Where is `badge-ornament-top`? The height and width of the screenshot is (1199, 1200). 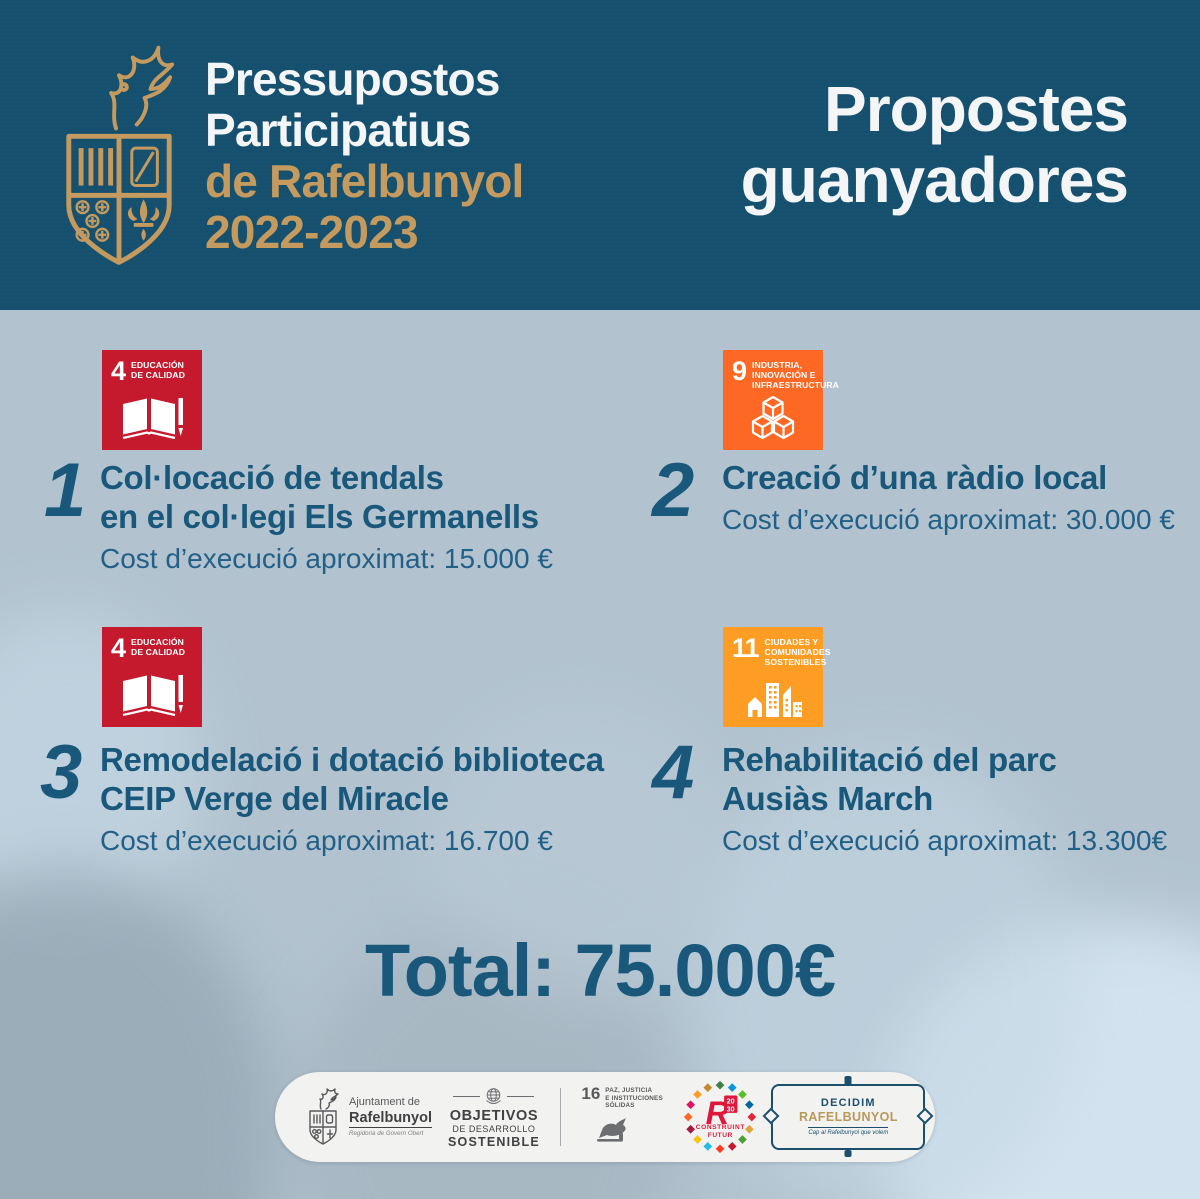
badge-ornament-top is located at coordinates (848, 1080).